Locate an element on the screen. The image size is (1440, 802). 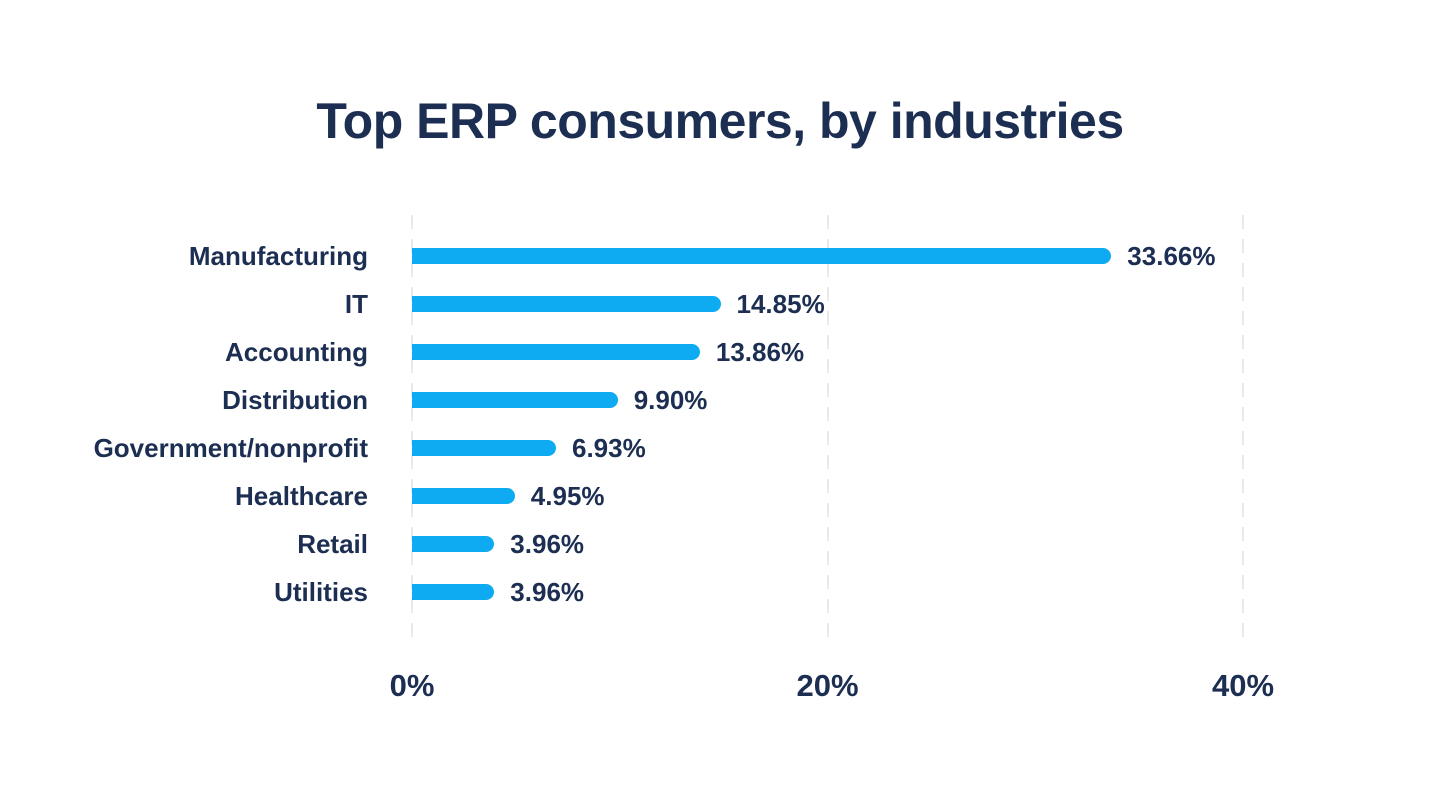
bar-row: IT 14.85% is located at coordinates (720, 304).